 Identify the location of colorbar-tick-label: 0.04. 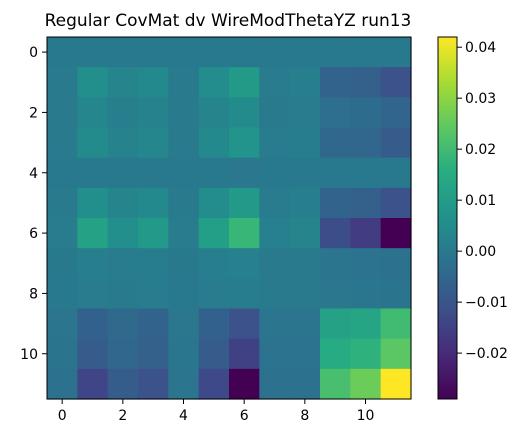
(480, 48).